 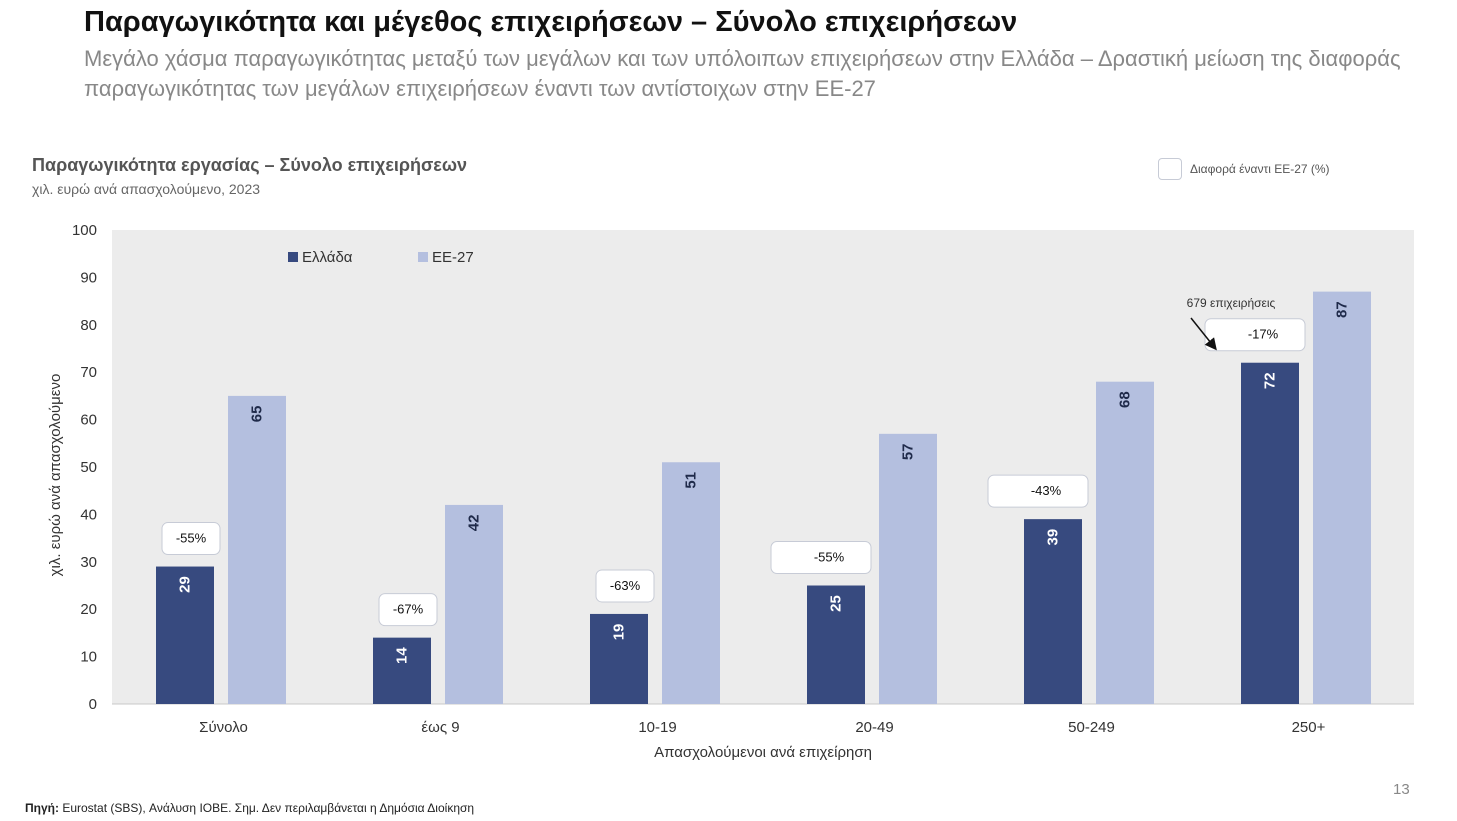 What do you see at coordinates (1260, 169) in the screenshot?
I see `difference-legend-label: Διαφορά έναντι ΕΕ-27 (%)` at bounding box center [1260, 169].